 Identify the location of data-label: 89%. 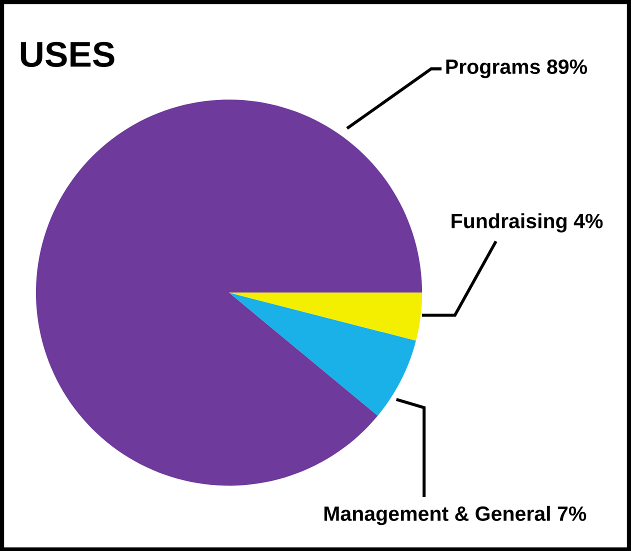
(567, 66).